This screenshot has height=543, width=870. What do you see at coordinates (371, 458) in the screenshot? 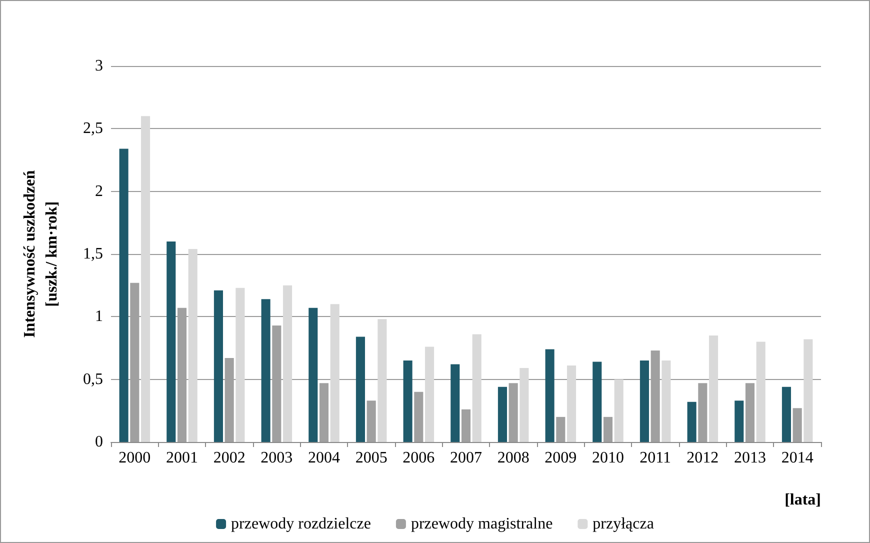
I see `x-tick-label: 2005` at bounding box center [371, 458].